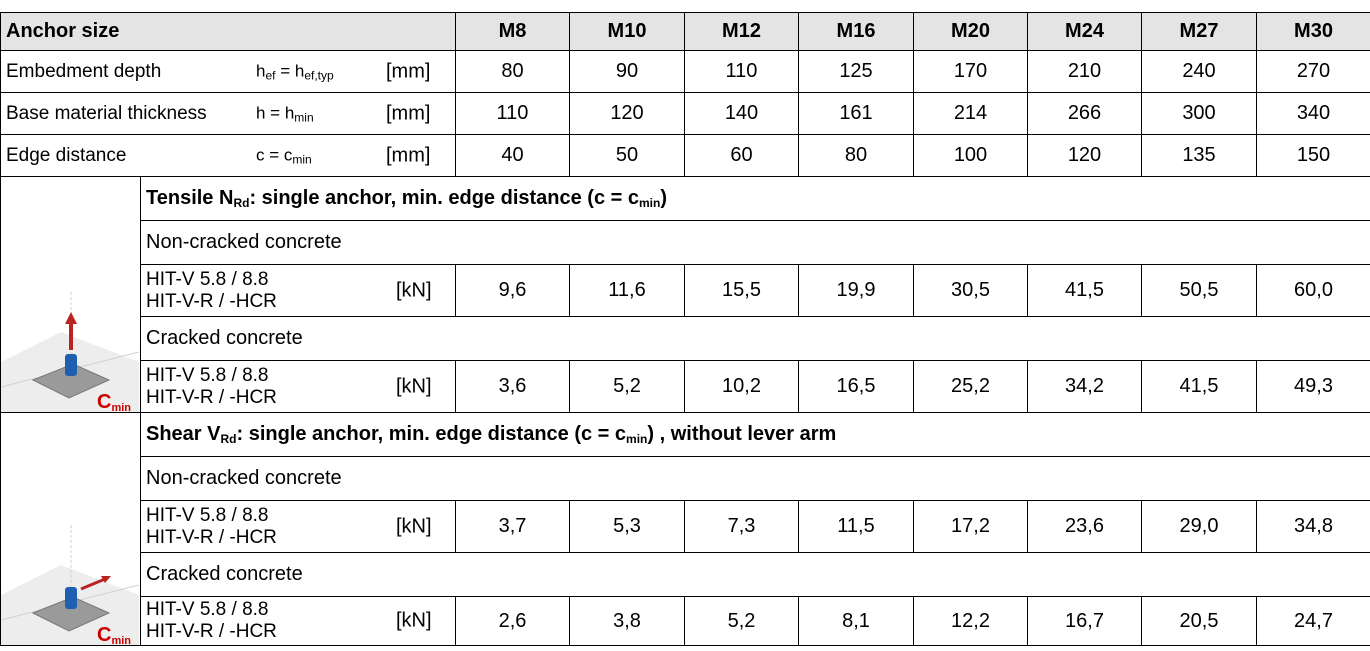 This screenshot has width=1370, height=651. Describe the element at coordinates (275, 112) in the screenshot. I see `text-part: h = h` at that location.